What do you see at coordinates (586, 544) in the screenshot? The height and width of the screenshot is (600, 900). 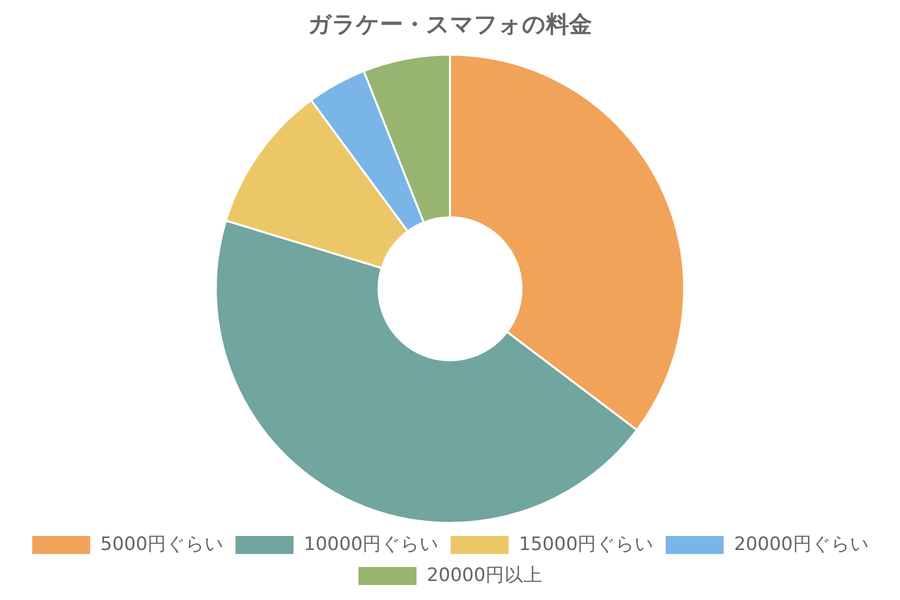 I see `legend-label: 15000円ぐらい` at bounding box center [586, 544].